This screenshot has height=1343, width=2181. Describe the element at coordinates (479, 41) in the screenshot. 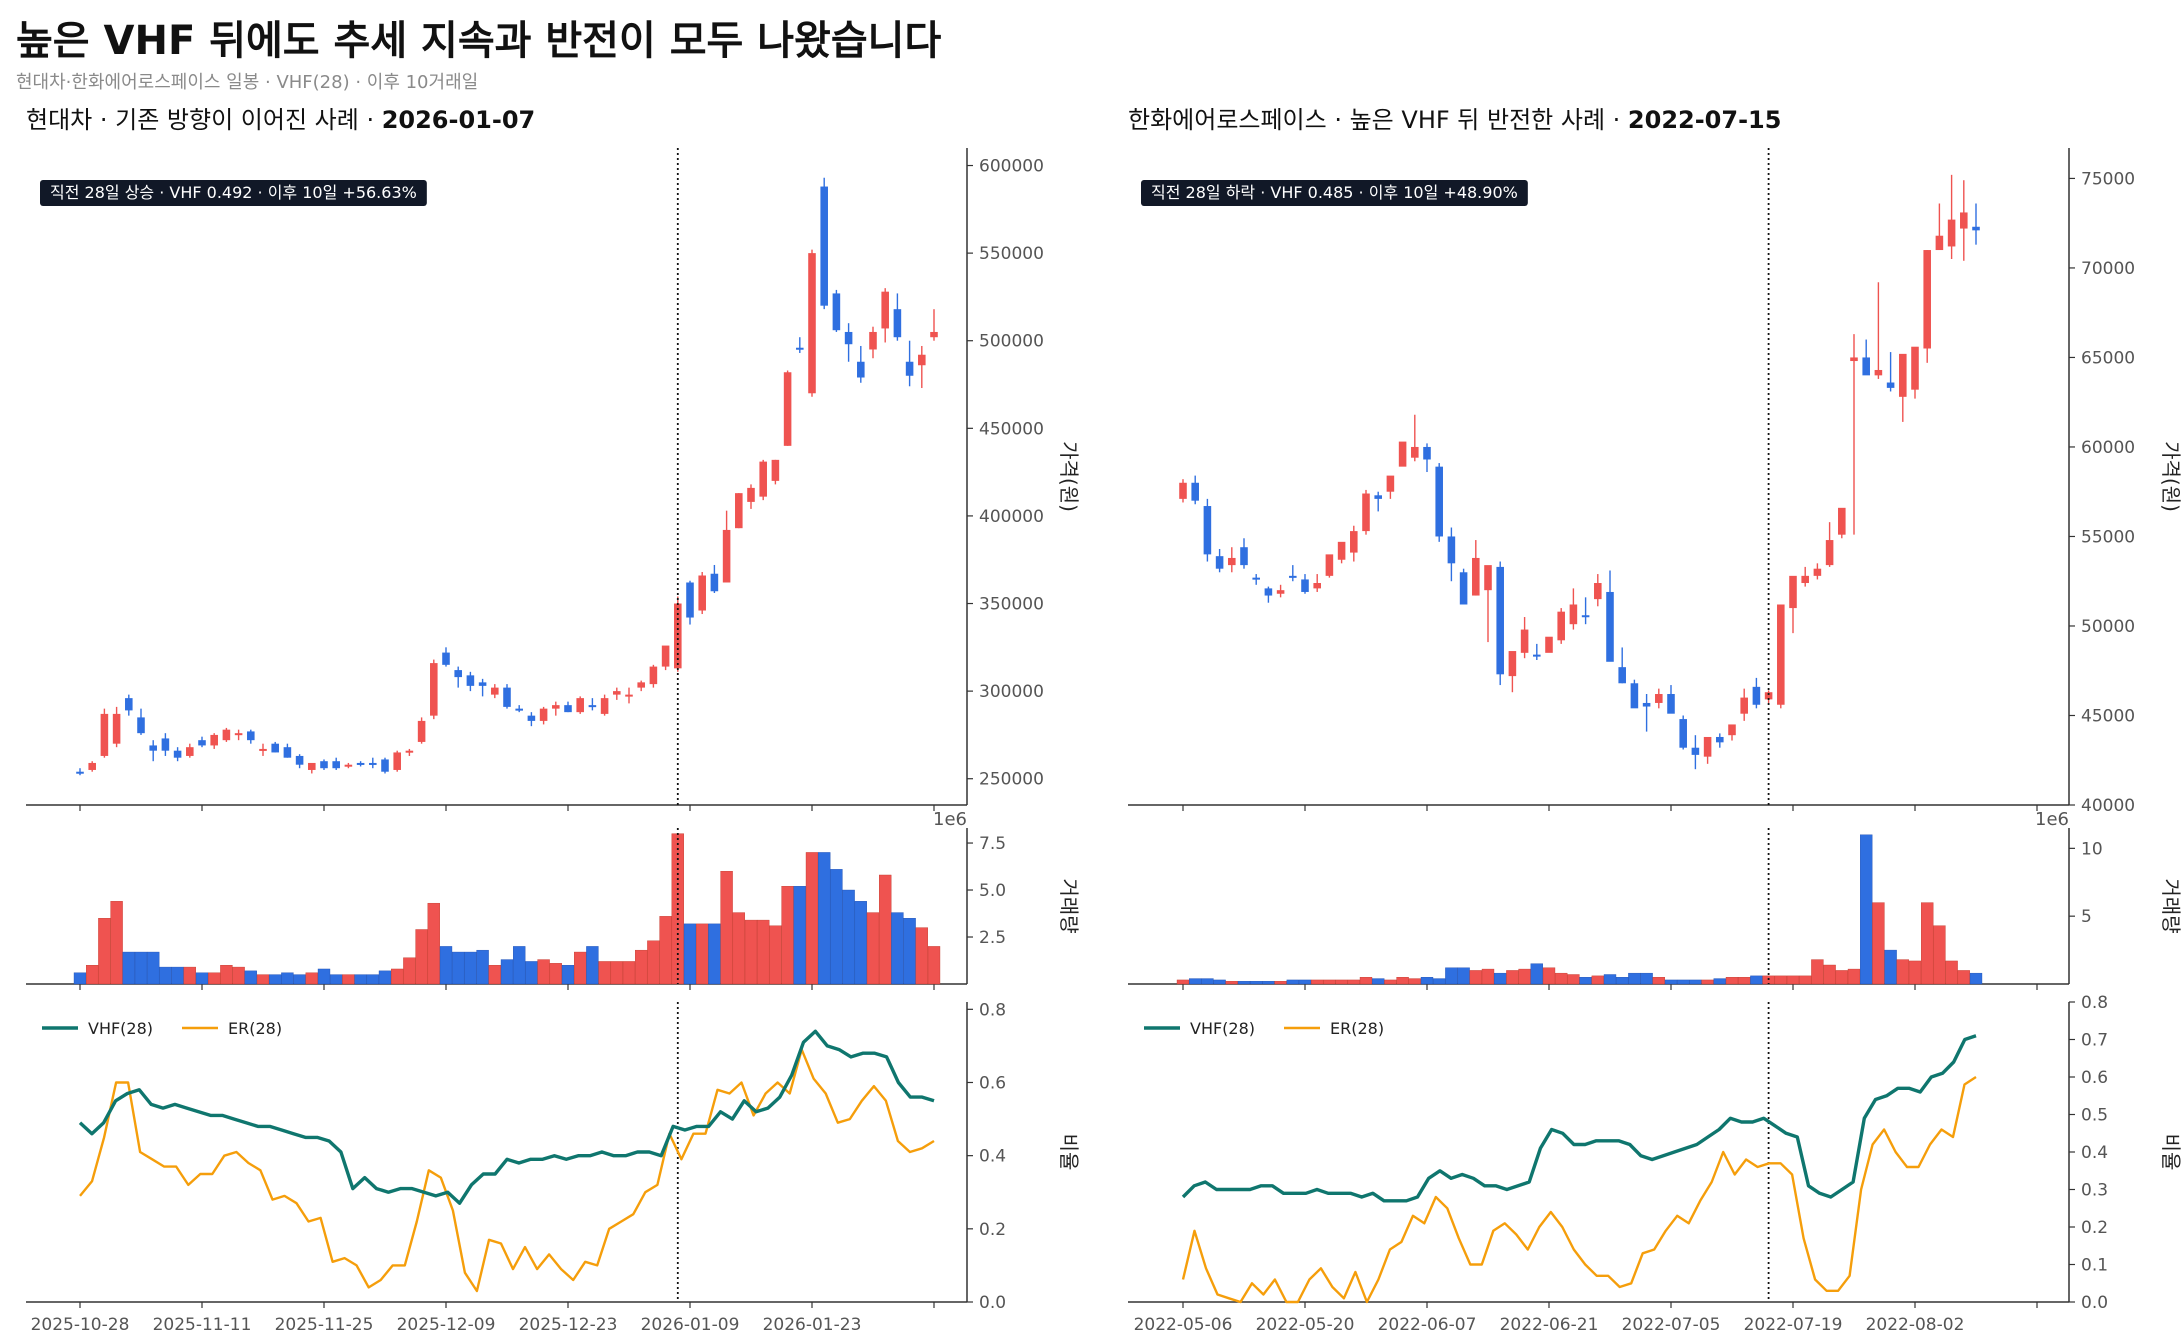

I see `page-title: 높은 VHF 뒤에도 추세 지속과 반전이 모두 나왔습니다` at that location.